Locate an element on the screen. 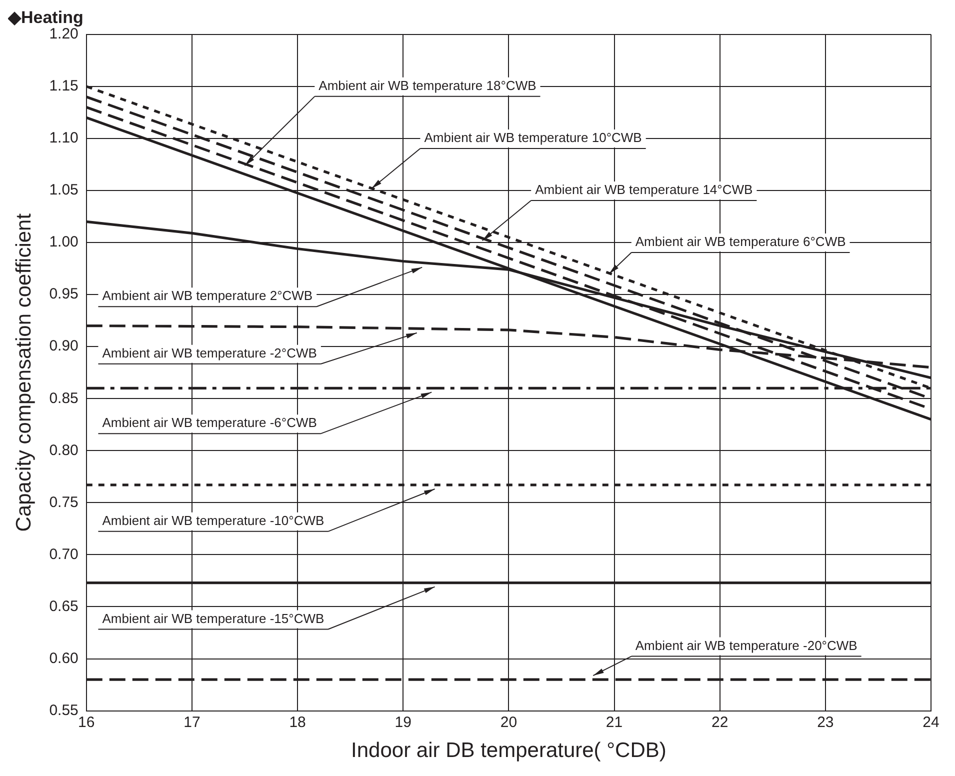 The image size is (955, 776). y-axis-title: Capacity compensation coefficient is located at coordinates (24, 372).